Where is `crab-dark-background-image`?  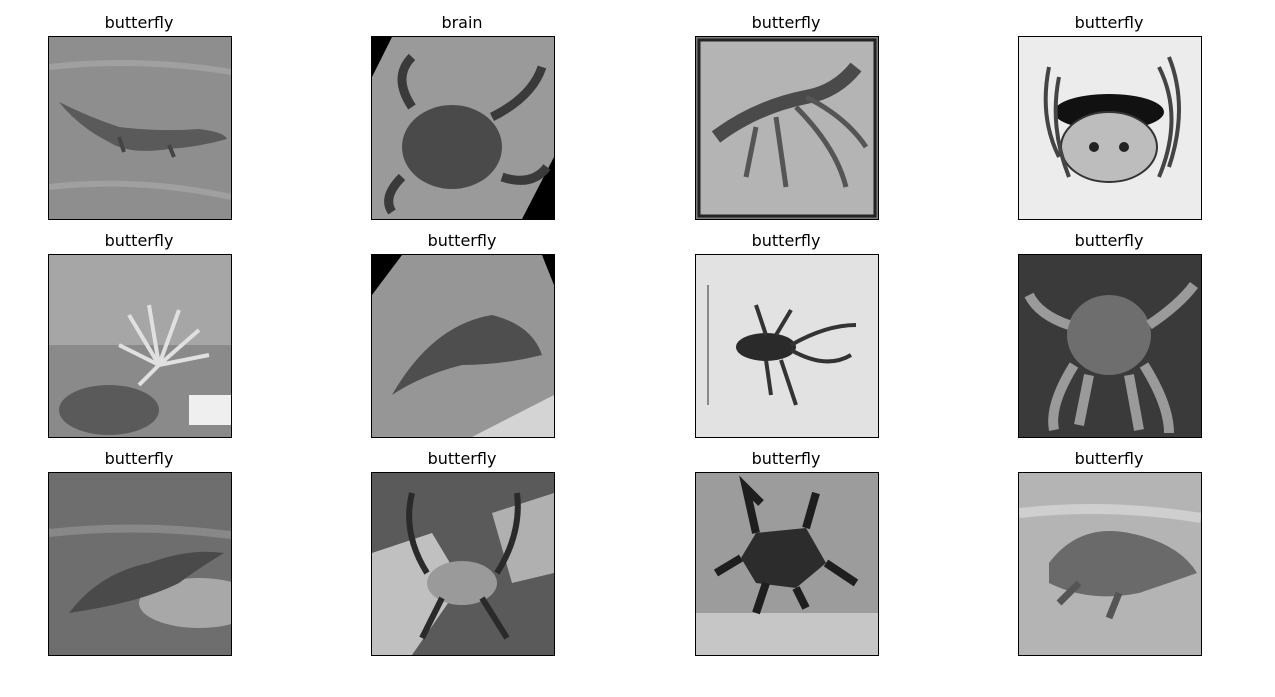
crab-dark-background-image is located at coordinates (1110, 346).